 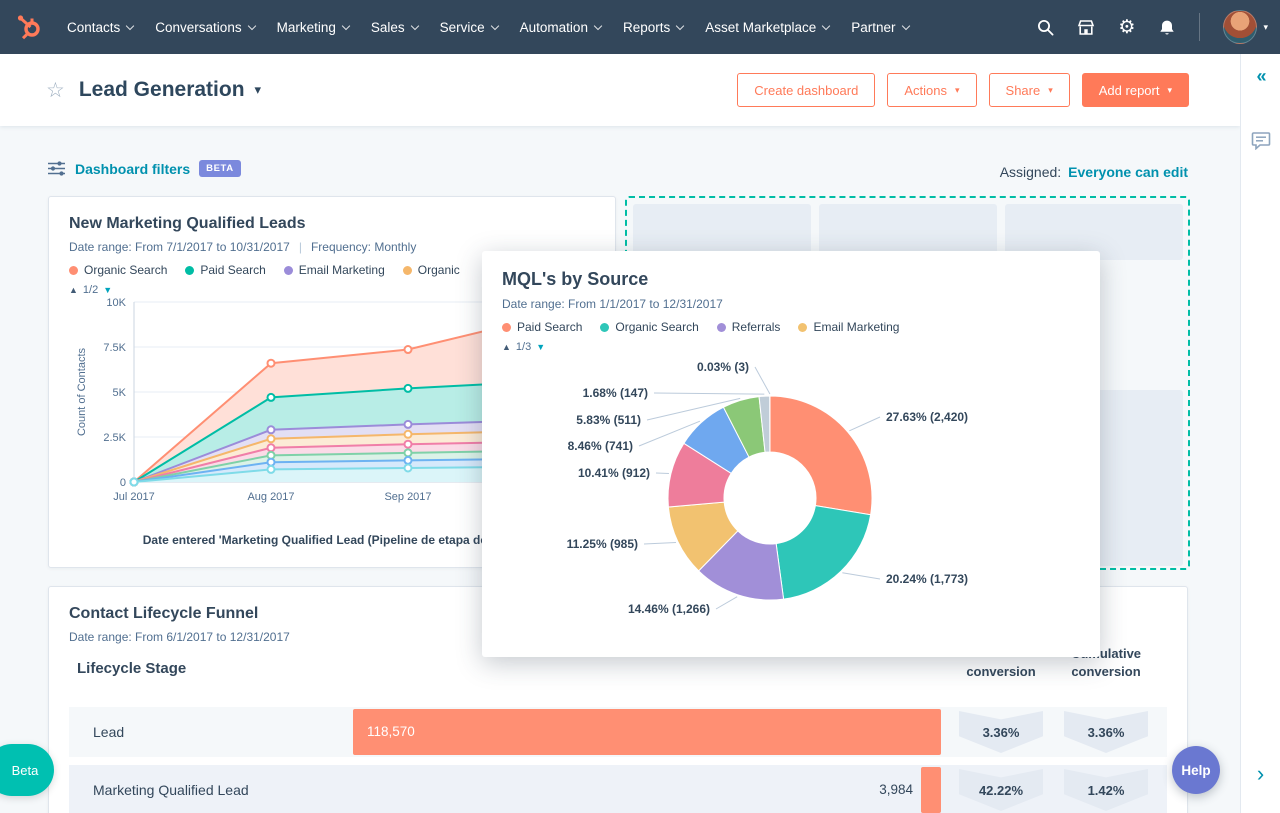 I want to click on nav-item-automation: Automation, so click(x=560, y=27).